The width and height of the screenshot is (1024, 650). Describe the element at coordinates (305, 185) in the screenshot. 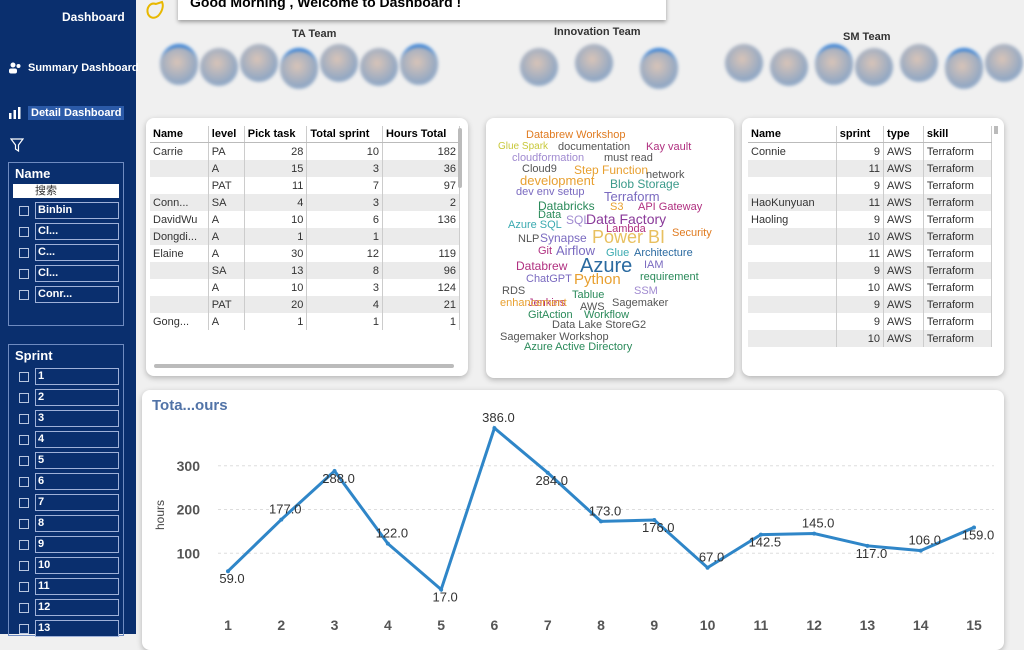

I see `table-row: PAT 11 7 97` at that location.